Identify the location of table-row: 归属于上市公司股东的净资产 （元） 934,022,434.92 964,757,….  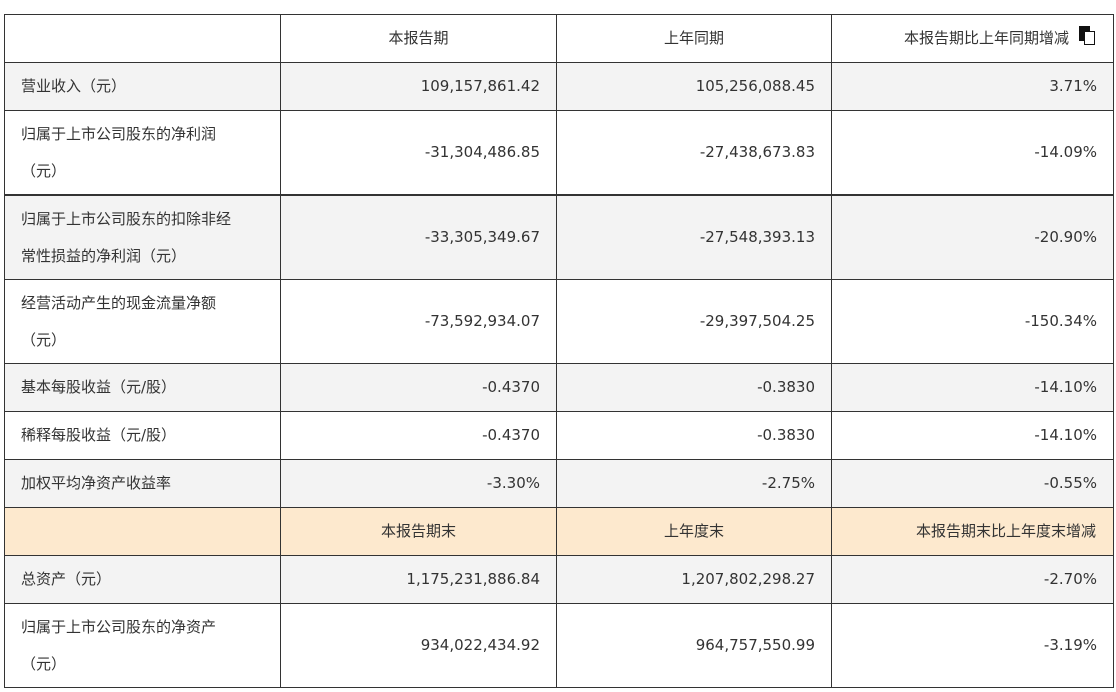
(559, 645).